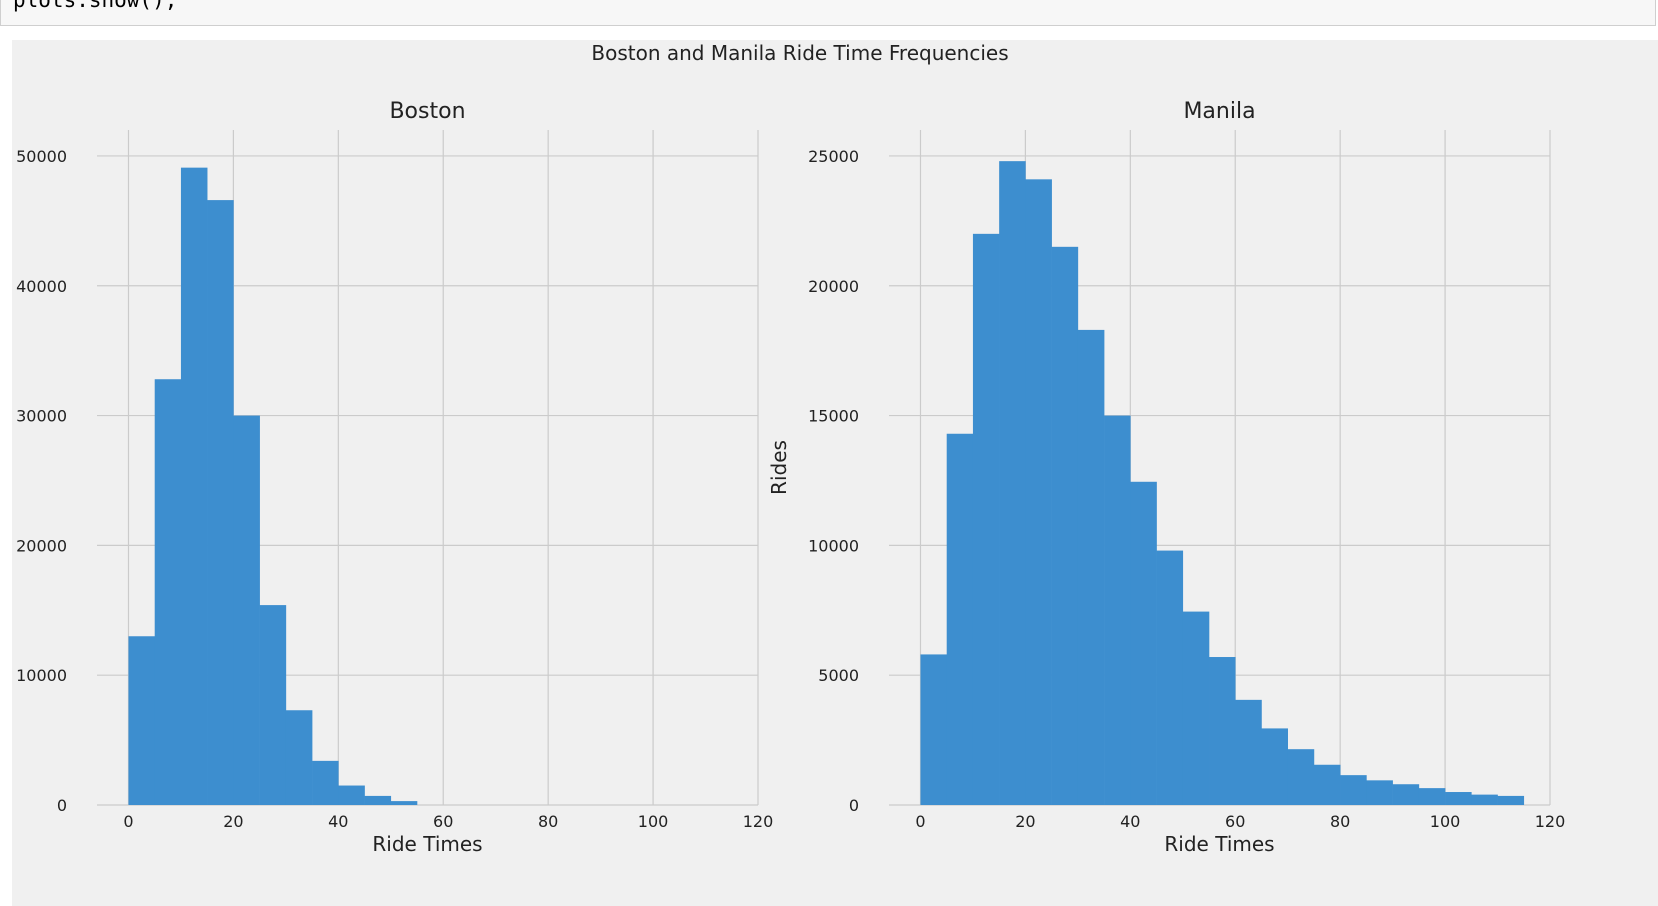  Describe the element at coordinates (41, 156) in the screenshot. I see `y-tick-label: 50000` at that location.